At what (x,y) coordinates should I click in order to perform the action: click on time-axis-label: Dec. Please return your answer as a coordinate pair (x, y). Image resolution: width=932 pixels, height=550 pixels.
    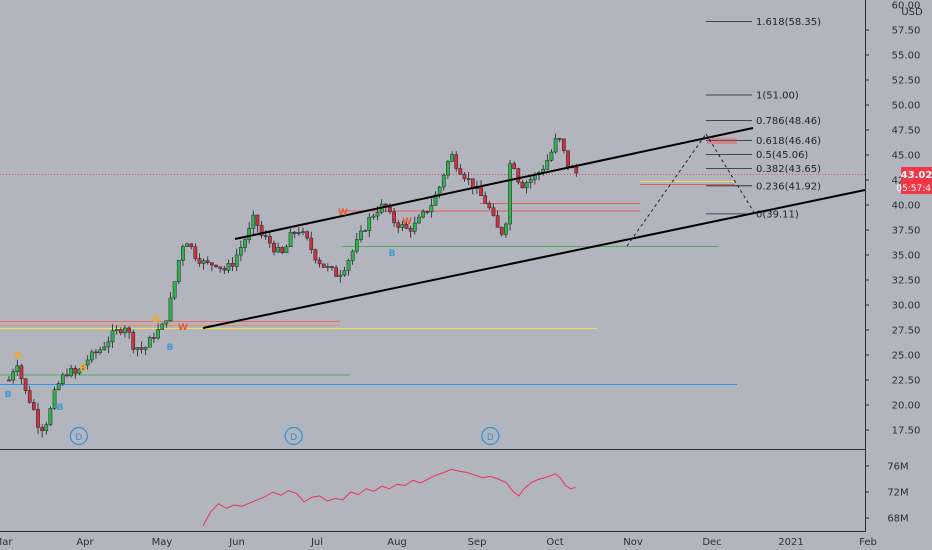
    Looking at the image, I should click on (711, 542).